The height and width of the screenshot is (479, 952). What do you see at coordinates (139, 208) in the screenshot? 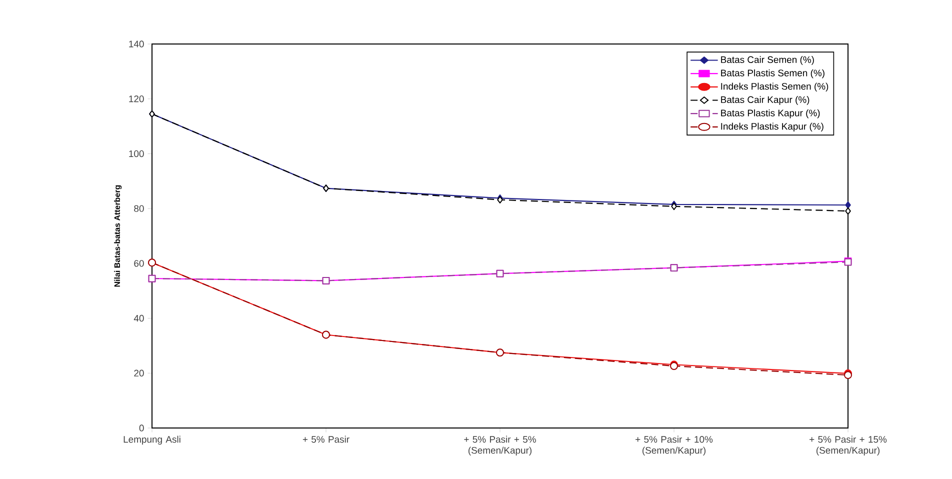
I see `y-tick-label: 80` at bounding box center [139, 208].